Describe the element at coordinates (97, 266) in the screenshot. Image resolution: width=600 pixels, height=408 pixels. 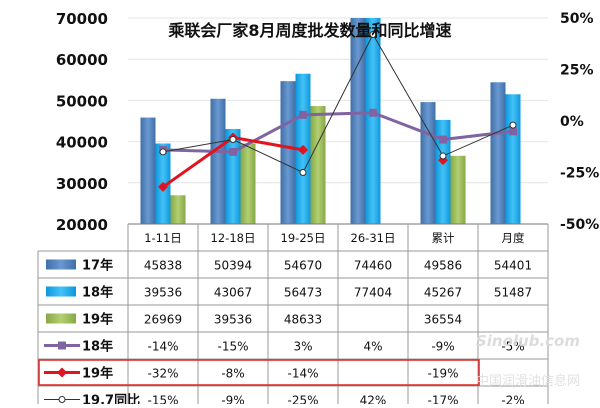
I see `legend-label: 17年` at that location.